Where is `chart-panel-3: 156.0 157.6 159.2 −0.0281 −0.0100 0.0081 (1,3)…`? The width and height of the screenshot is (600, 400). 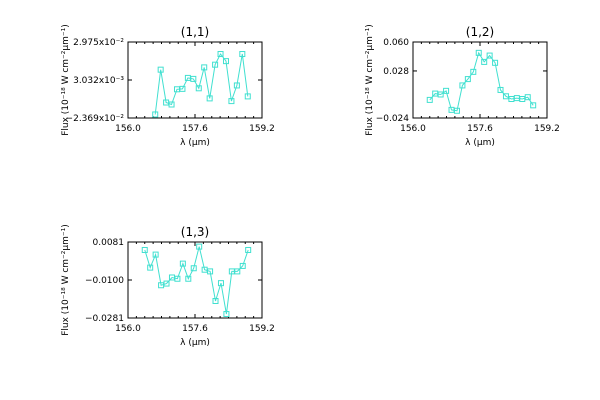 chart-panel-3: 156.0 157.6 159.2 −0.0281 −0.0100 0.0081 (1,3)… is located at coordinates (168, 286).